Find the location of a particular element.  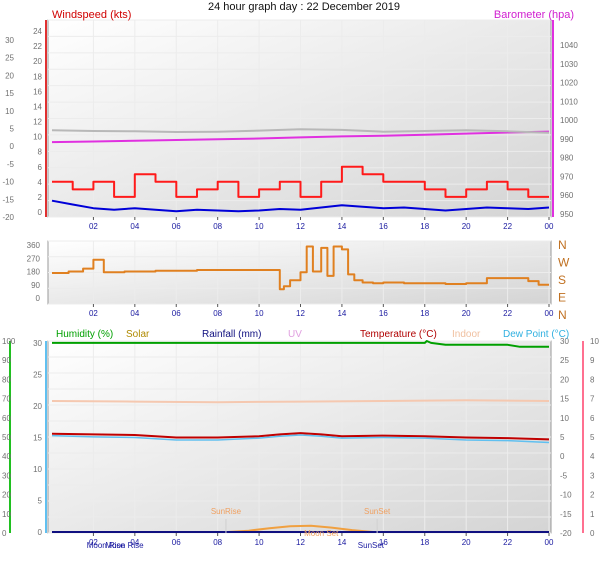

uv-tick: 10 is located at coordinates (594, 341).